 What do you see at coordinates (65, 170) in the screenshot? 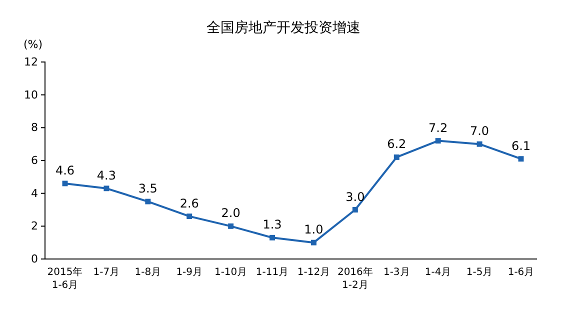
I see `data-label: 4.6` at bounding box center [65, 170].